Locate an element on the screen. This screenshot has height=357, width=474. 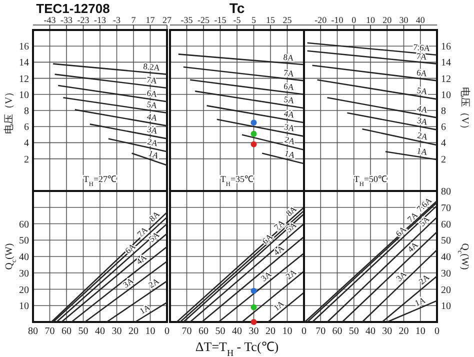
x2-tick-label: 0 is located at coordinates (354, 20).